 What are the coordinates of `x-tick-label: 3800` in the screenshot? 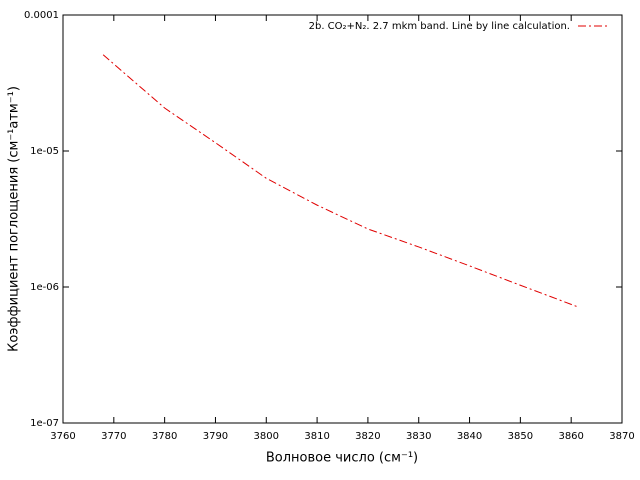 It's located at (266, 436).